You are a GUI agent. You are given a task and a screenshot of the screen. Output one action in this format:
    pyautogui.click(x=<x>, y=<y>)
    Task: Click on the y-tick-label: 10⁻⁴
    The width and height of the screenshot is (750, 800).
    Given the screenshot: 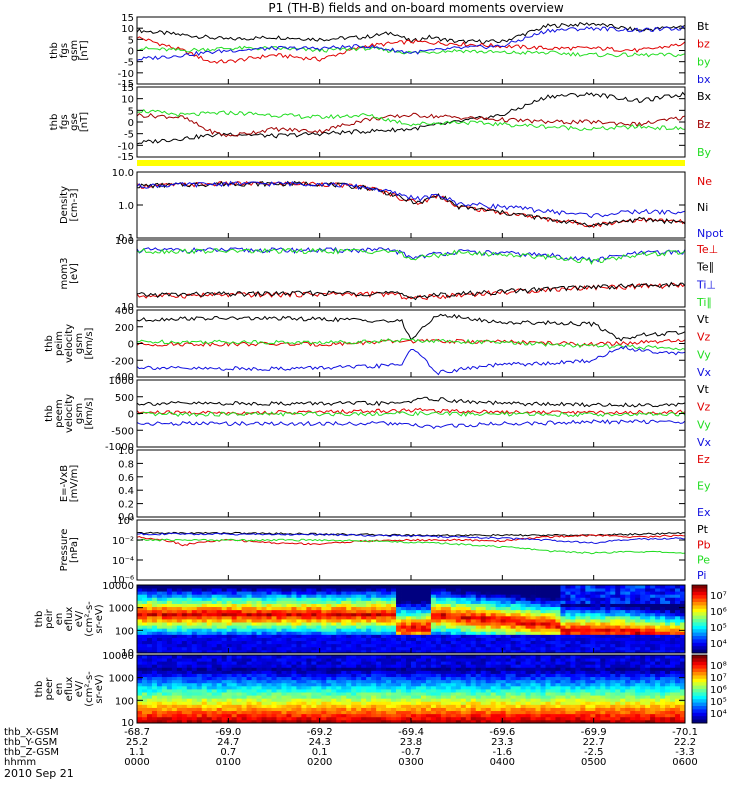 What is the action you would take?
    pyautogui.click(x=123, y=561)
    